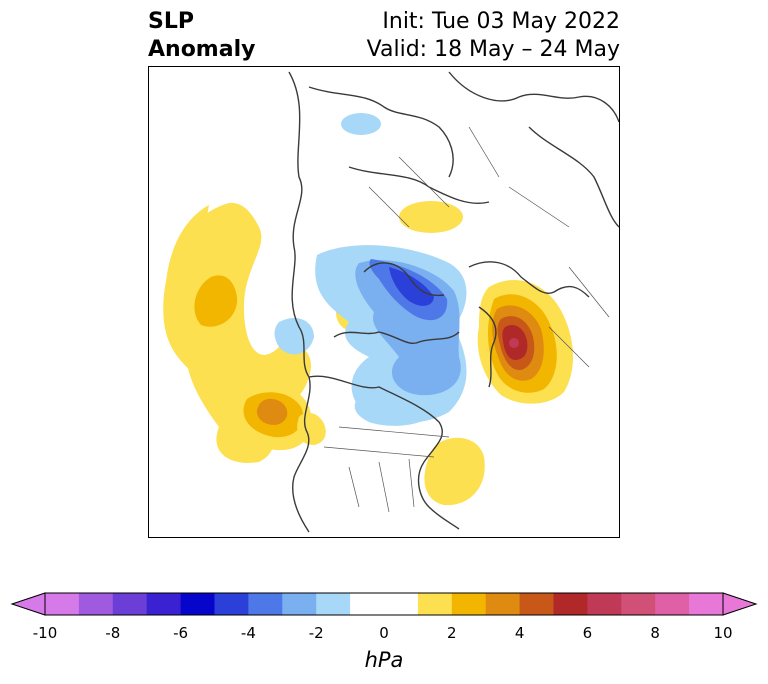 The image size is (768, 684). What do you see at coordinates (514, 343) in the screenshot?
I see `anomaly-scand-core` at bounding box center [514, 343].